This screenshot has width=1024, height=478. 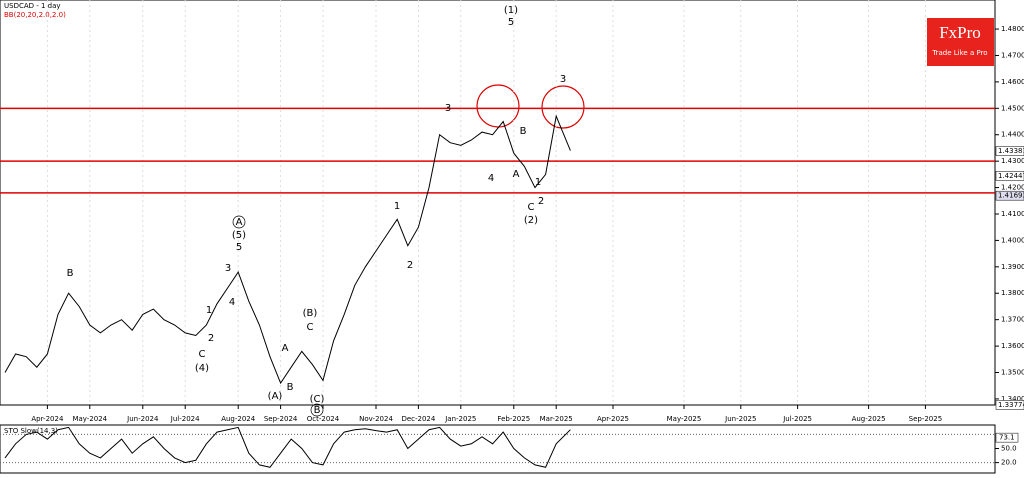 What do you see at coordinates (185, 419) in the screenshot?
I see `x-tick-label: Jul-2024` at bounding box center [185, 419].